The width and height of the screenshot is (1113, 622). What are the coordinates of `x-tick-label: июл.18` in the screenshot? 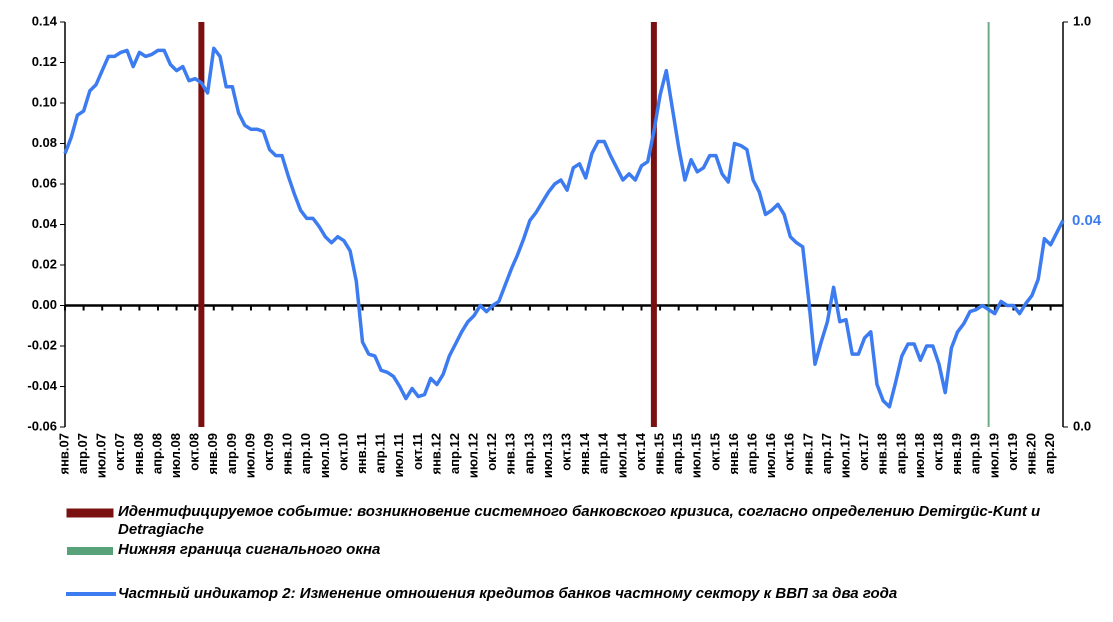 It's located at (919, 455).